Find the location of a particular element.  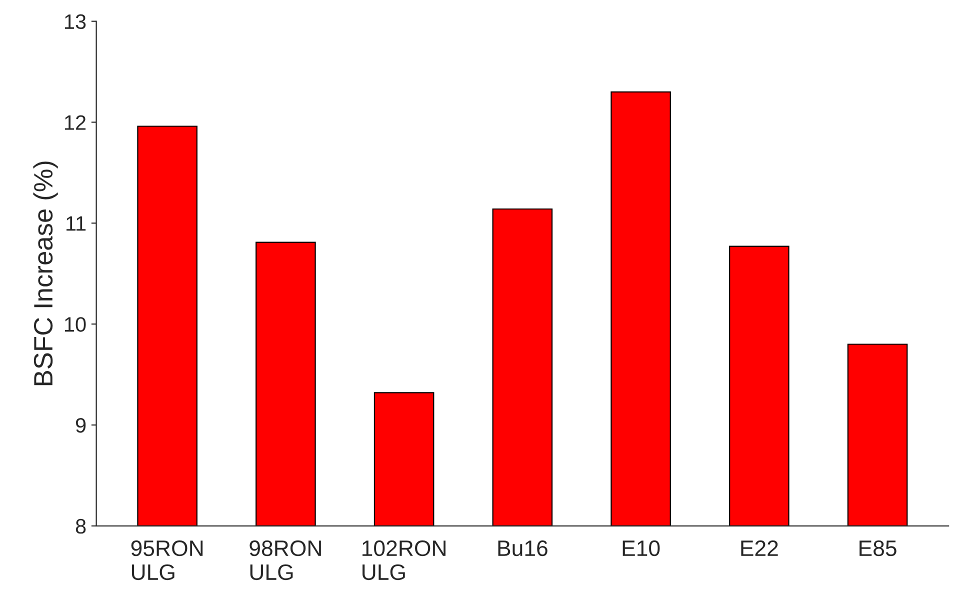

x-tick-label: 102RON ULG is located at coordinates (404, 560).